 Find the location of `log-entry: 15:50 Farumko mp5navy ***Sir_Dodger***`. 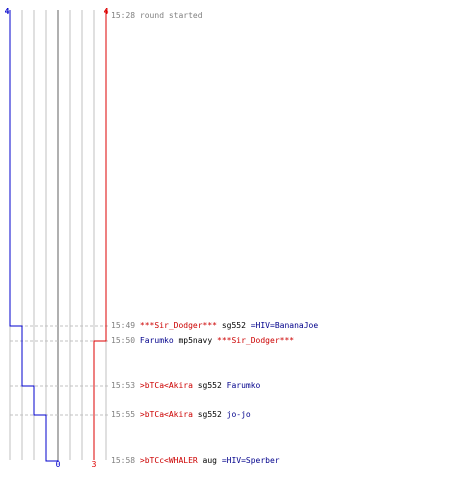

log-entry: 15:50 Farumko mp5navy ***Sir_Dodger*** is located at coordinates (202, 341).